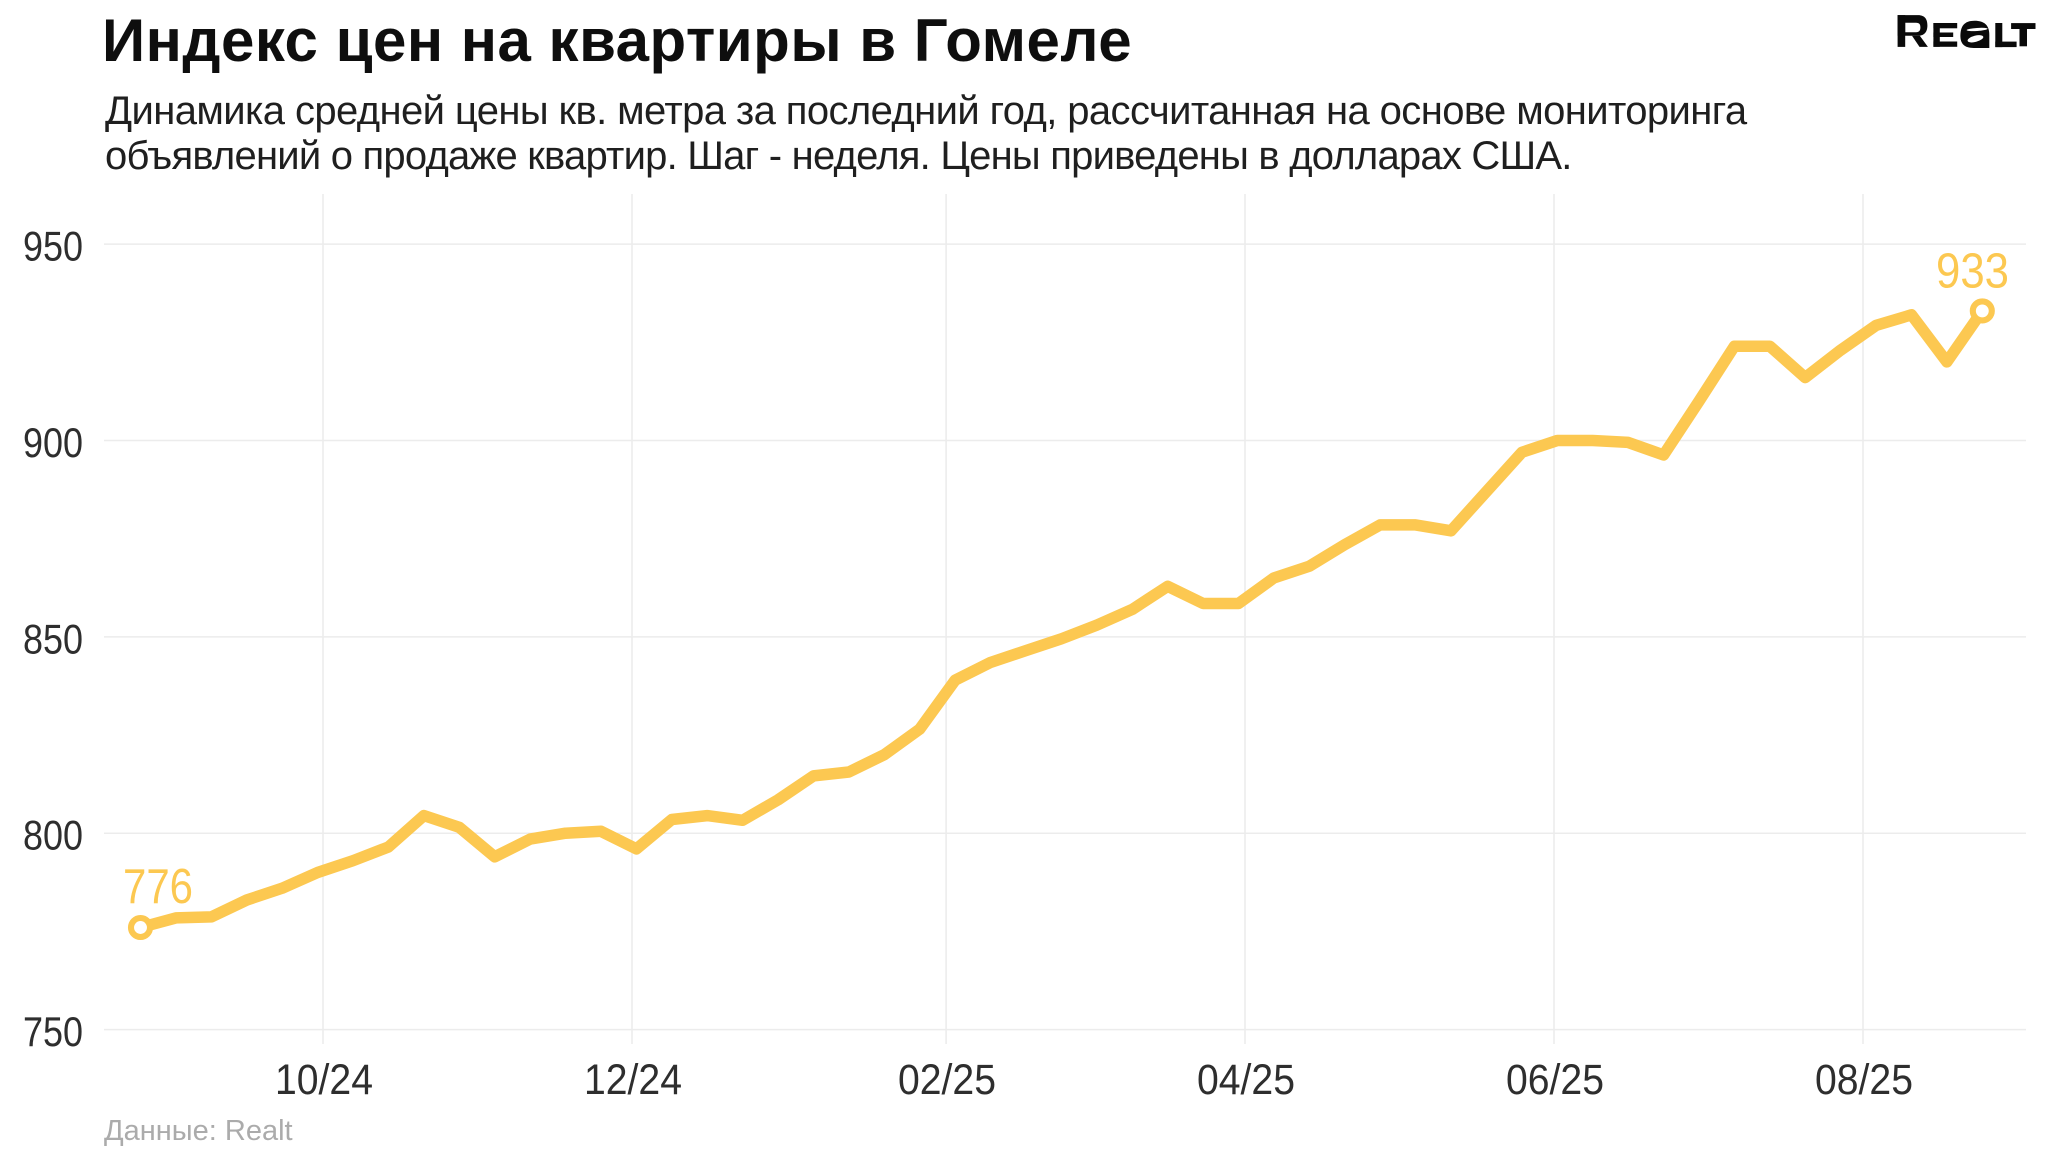 This screenshot has width=2048, height=1171. Describe the element at coordinates (53, 638) in the screenshot. I see `svg-text: 850` at that location.